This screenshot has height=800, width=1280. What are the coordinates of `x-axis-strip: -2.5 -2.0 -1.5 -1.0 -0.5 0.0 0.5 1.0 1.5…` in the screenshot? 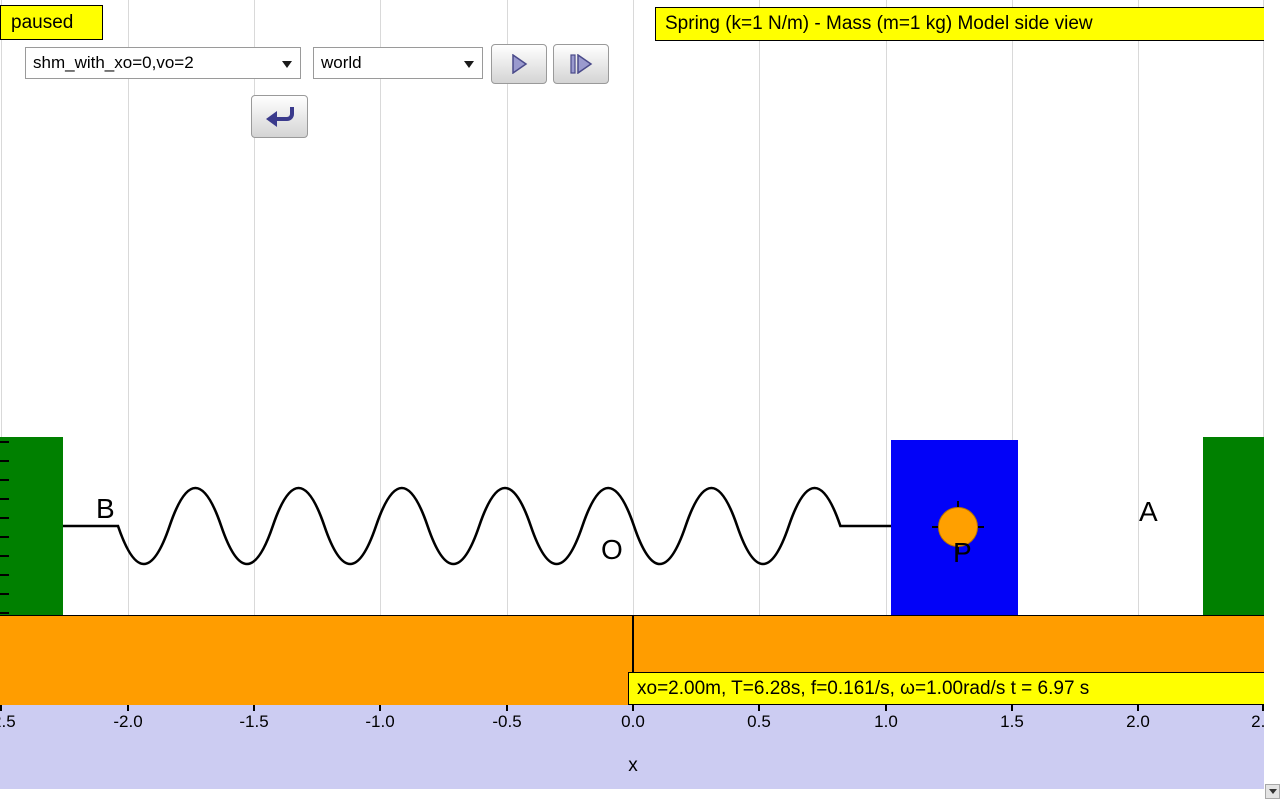 It's located at (632, 747).